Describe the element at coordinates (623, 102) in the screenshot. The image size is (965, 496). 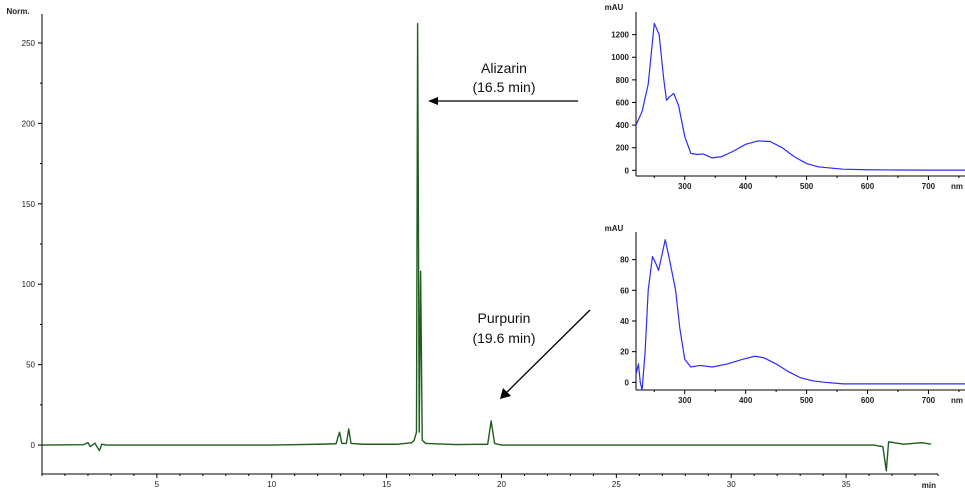
I see `y-tick-label: 600` at that location.